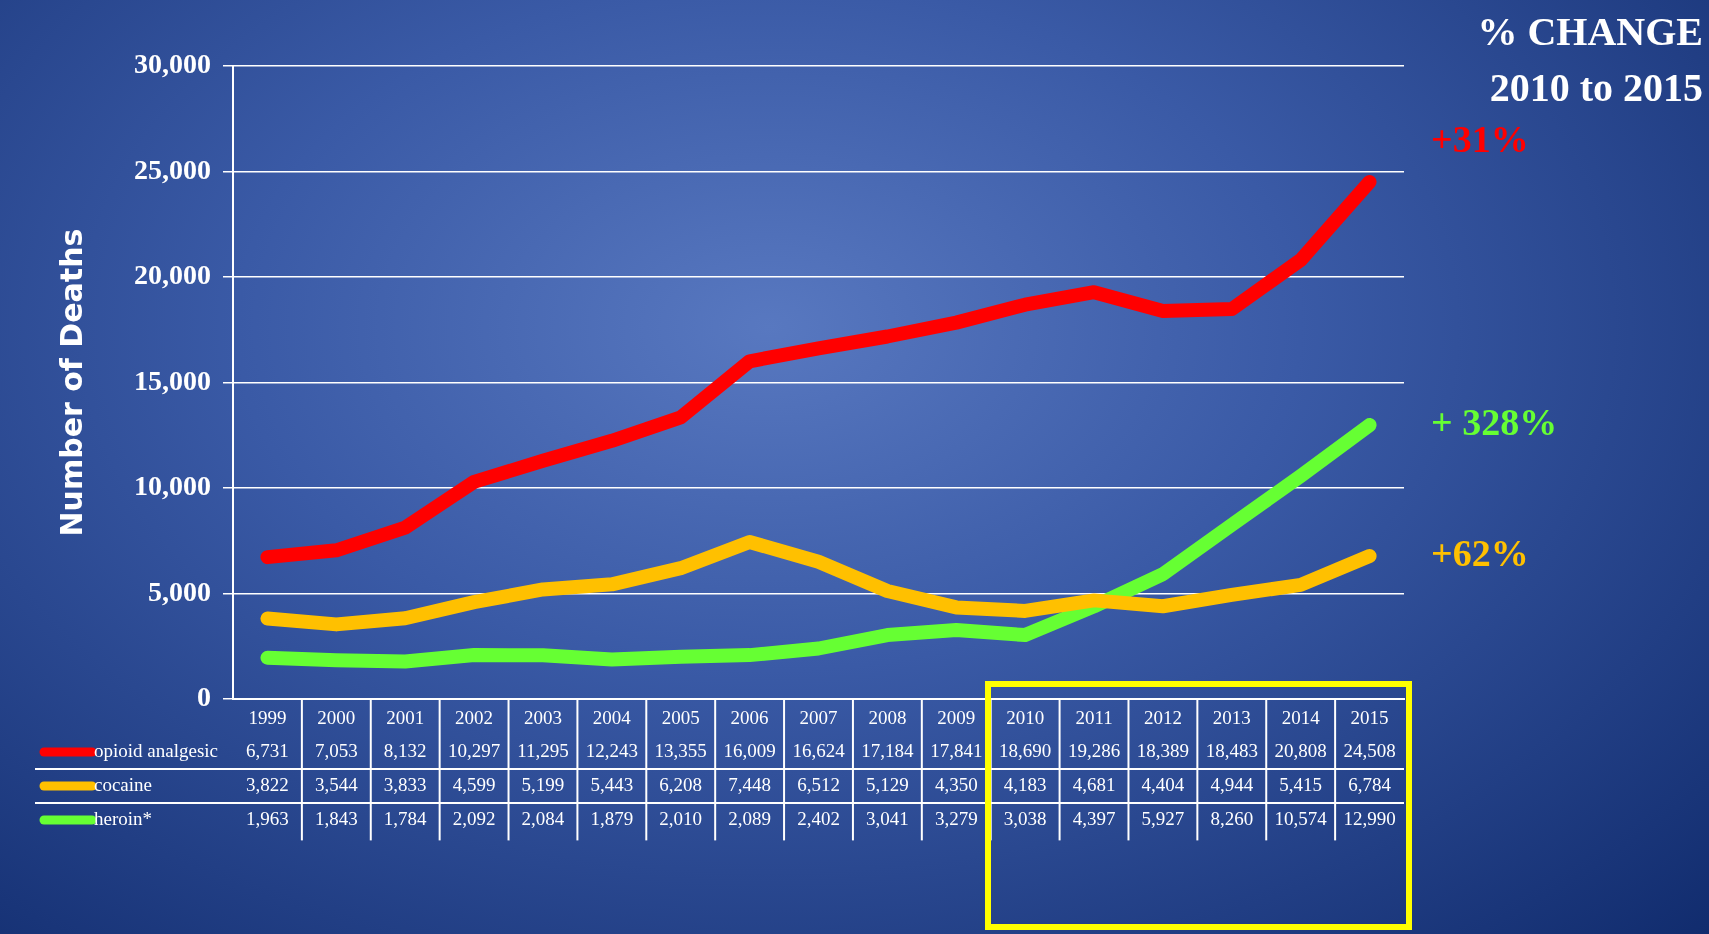  Describe the element at coordinates (887, 818) in the screenshot. I see `data-label: 3,041` at that location.